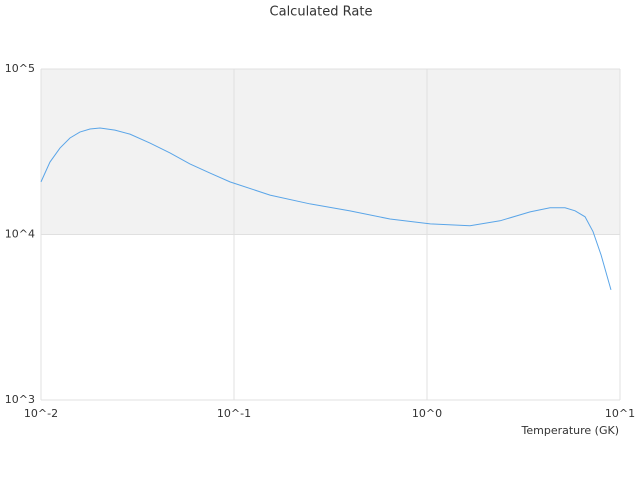 The height and width of the screenshot is (480, 640). What do you see at coordinates (427, 413) in the screenshot?
I see `x-tick-label: 10^0` at bounding box center [427, 413].